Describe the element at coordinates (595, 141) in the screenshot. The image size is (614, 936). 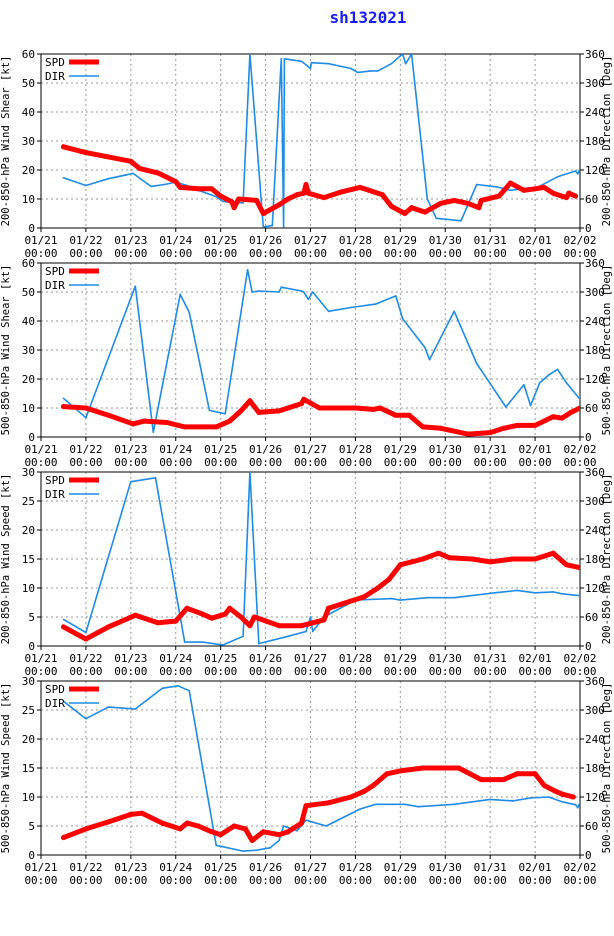
I see `y2-tick-label: 180` at that location.